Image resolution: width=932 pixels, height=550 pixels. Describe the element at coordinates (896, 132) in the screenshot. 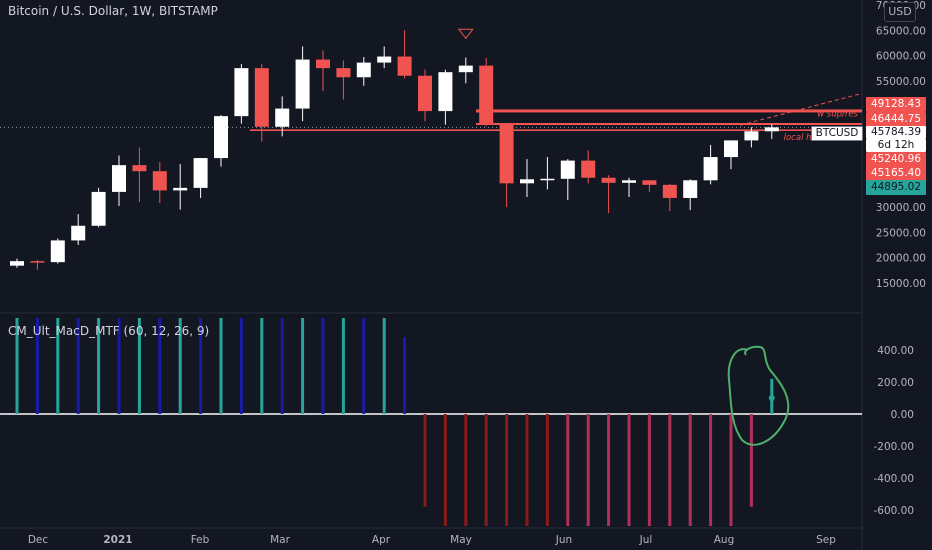

I see `last-price-tag: 45784.39` at that location.